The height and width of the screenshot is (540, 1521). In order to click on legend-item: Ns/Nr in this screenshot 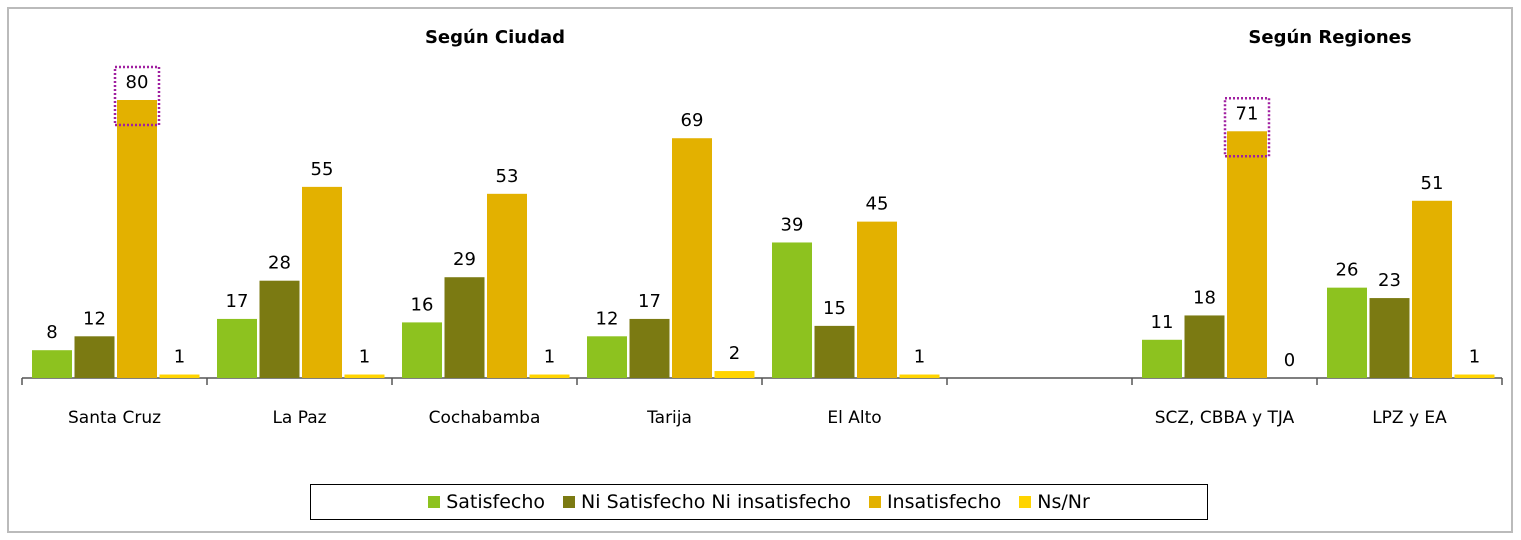, I will do `click(1054, 502)`.